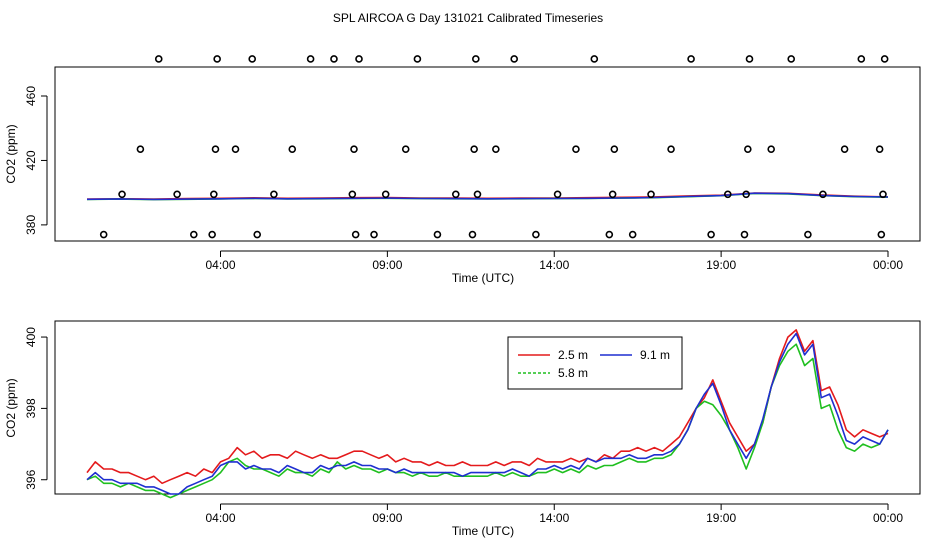 This screenshot has width=936, height=545. I want to click on top-x-axis-label: Time (UTC), so click(483, 278).